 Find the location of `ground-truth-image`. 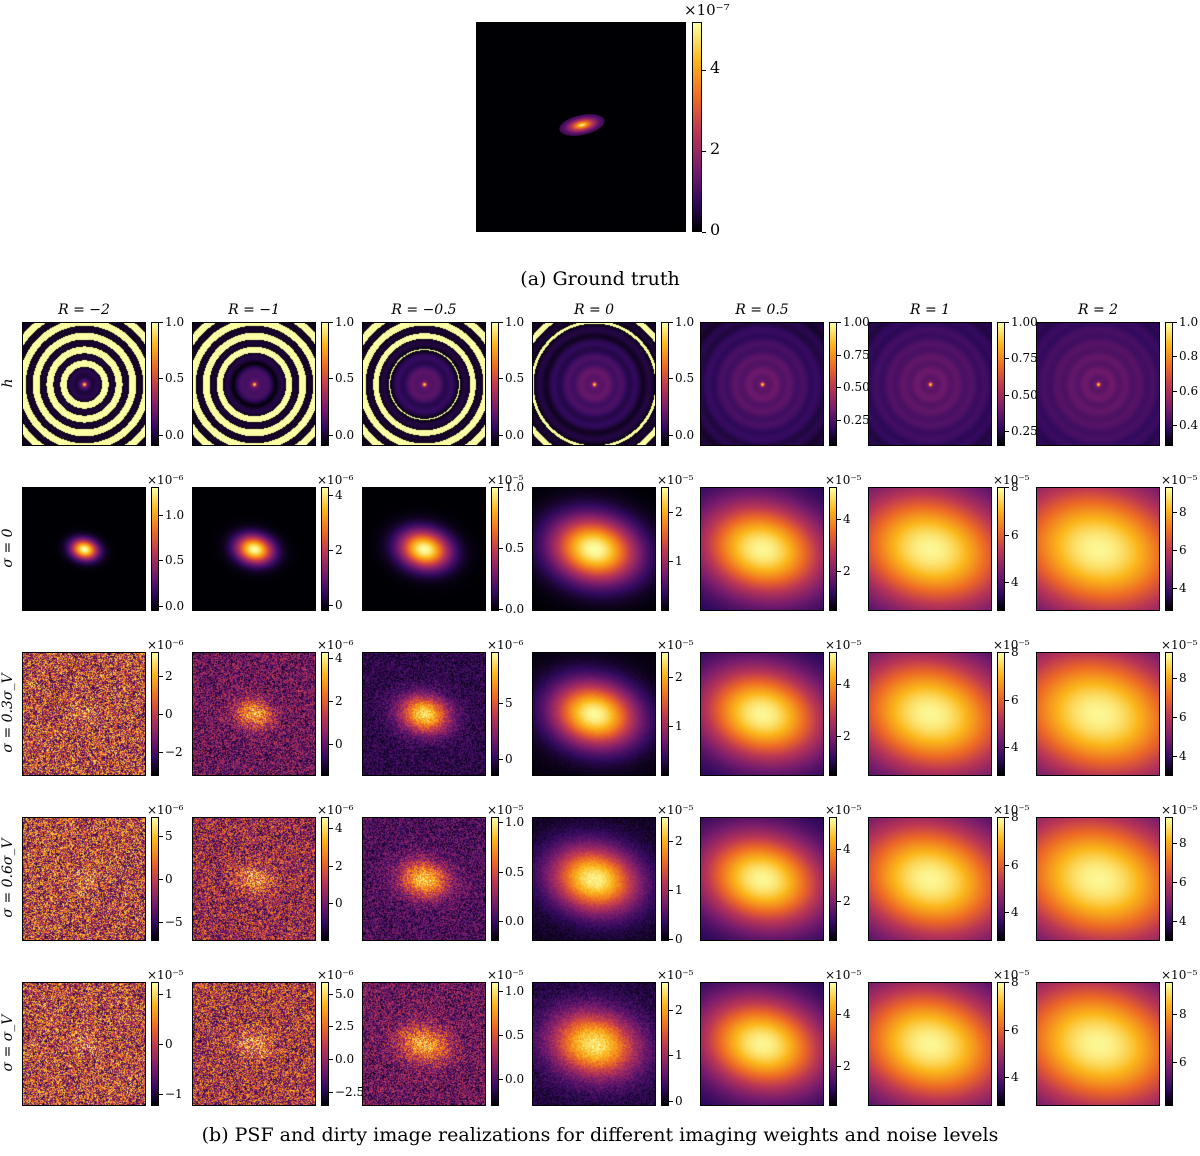

ground-truth-image is located at coordinates (581, 127).